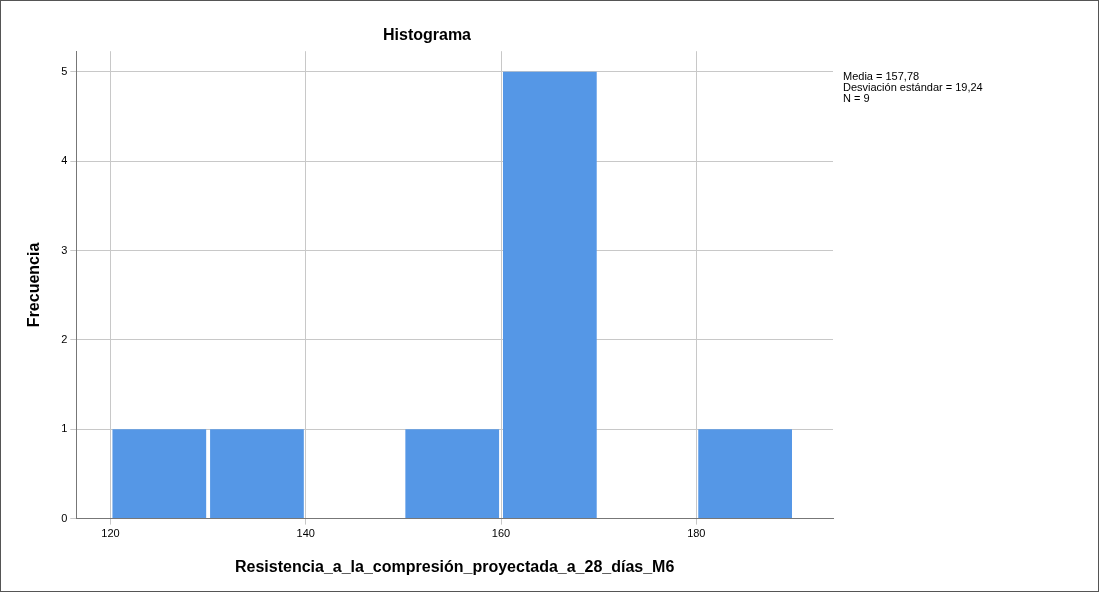 This screenshot has height=592, width=1099. Describe the element at coordinates (64, 338) in the screenshot. I see `y-tick-label: 2` at that location.